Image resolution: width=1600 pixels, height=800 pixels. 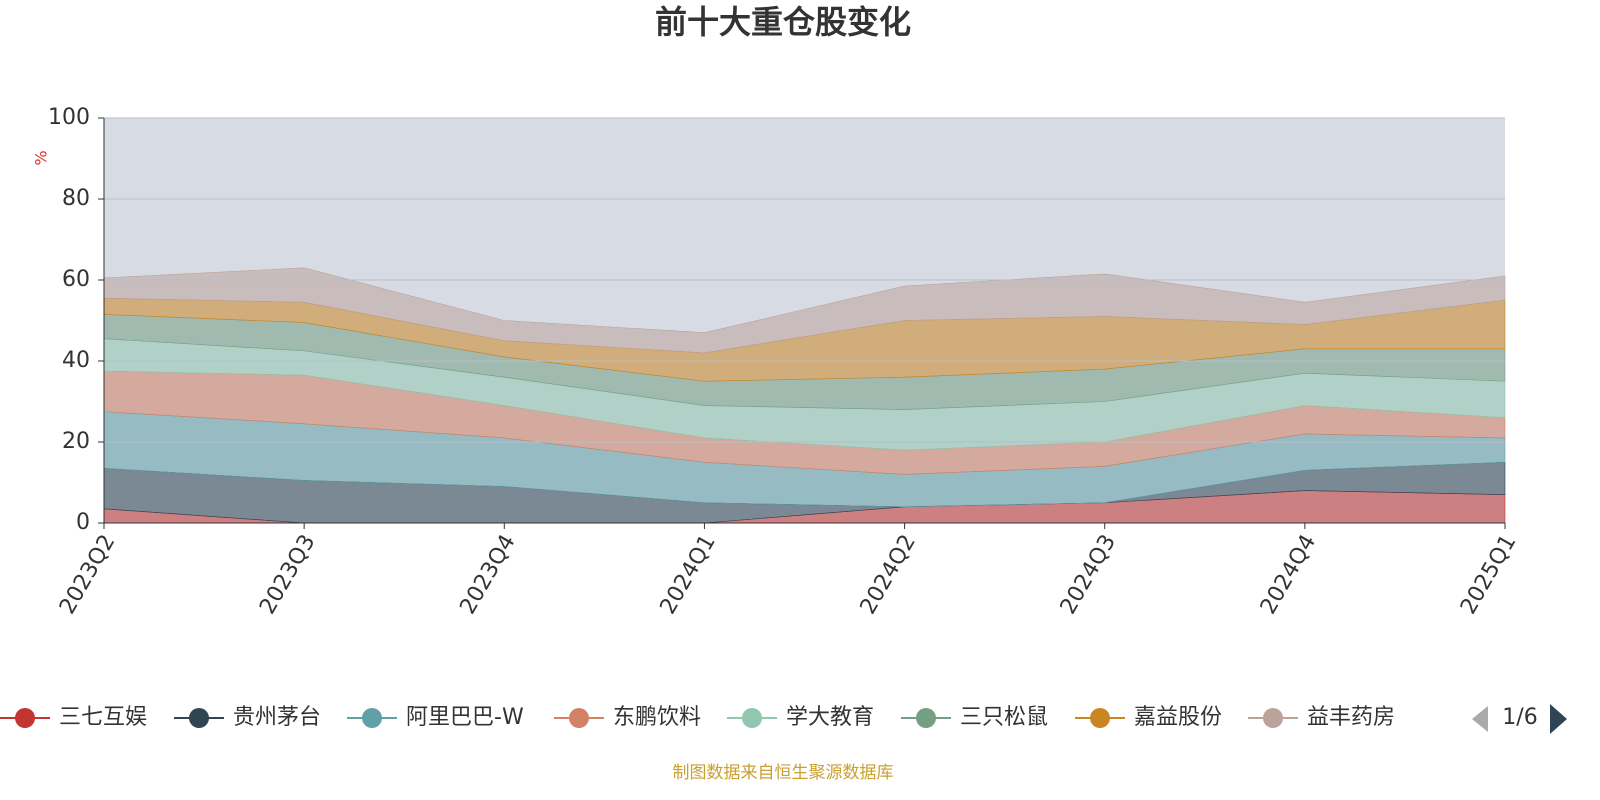 I want to click on source-note: 制图数据来自恒生聚源数据库, so click(x=783, y=773).